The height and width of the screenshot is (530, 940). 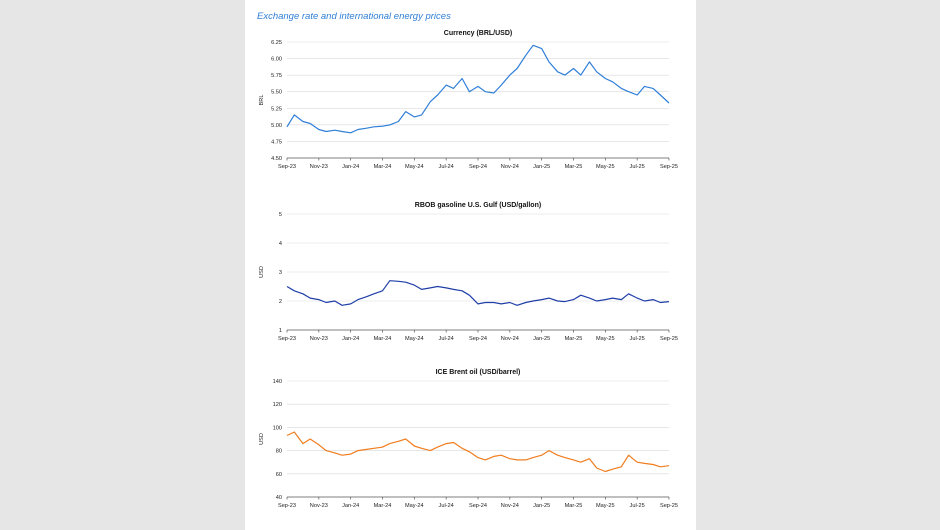 I want to click on currency-y-tick-label: 4.75, so click(x=276, y=142).